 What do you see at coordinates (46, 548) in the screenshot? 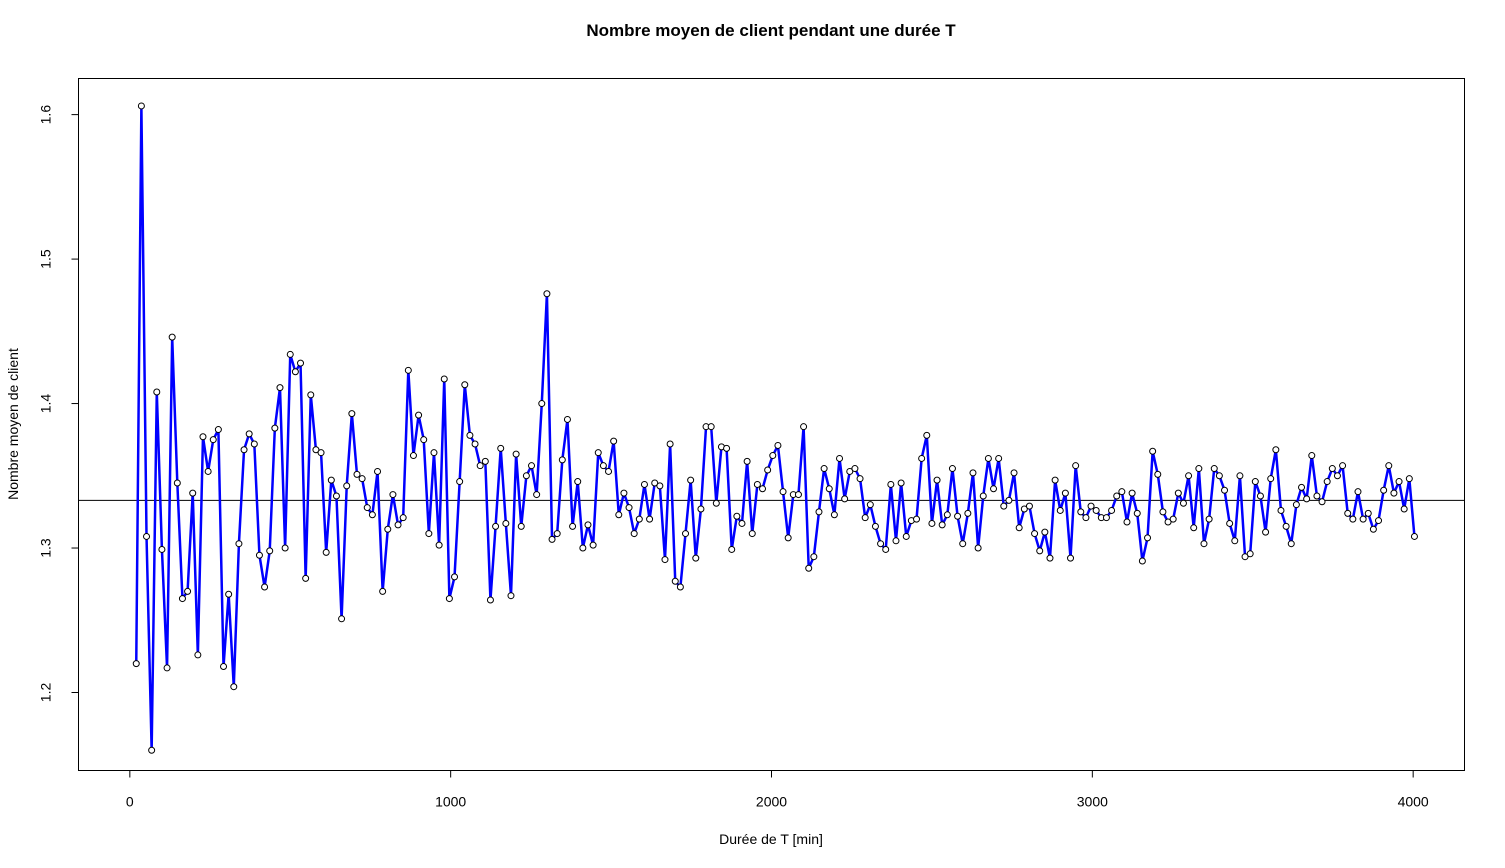
I see `y-tick-label: 1.3` at bounding box center [46, 548].